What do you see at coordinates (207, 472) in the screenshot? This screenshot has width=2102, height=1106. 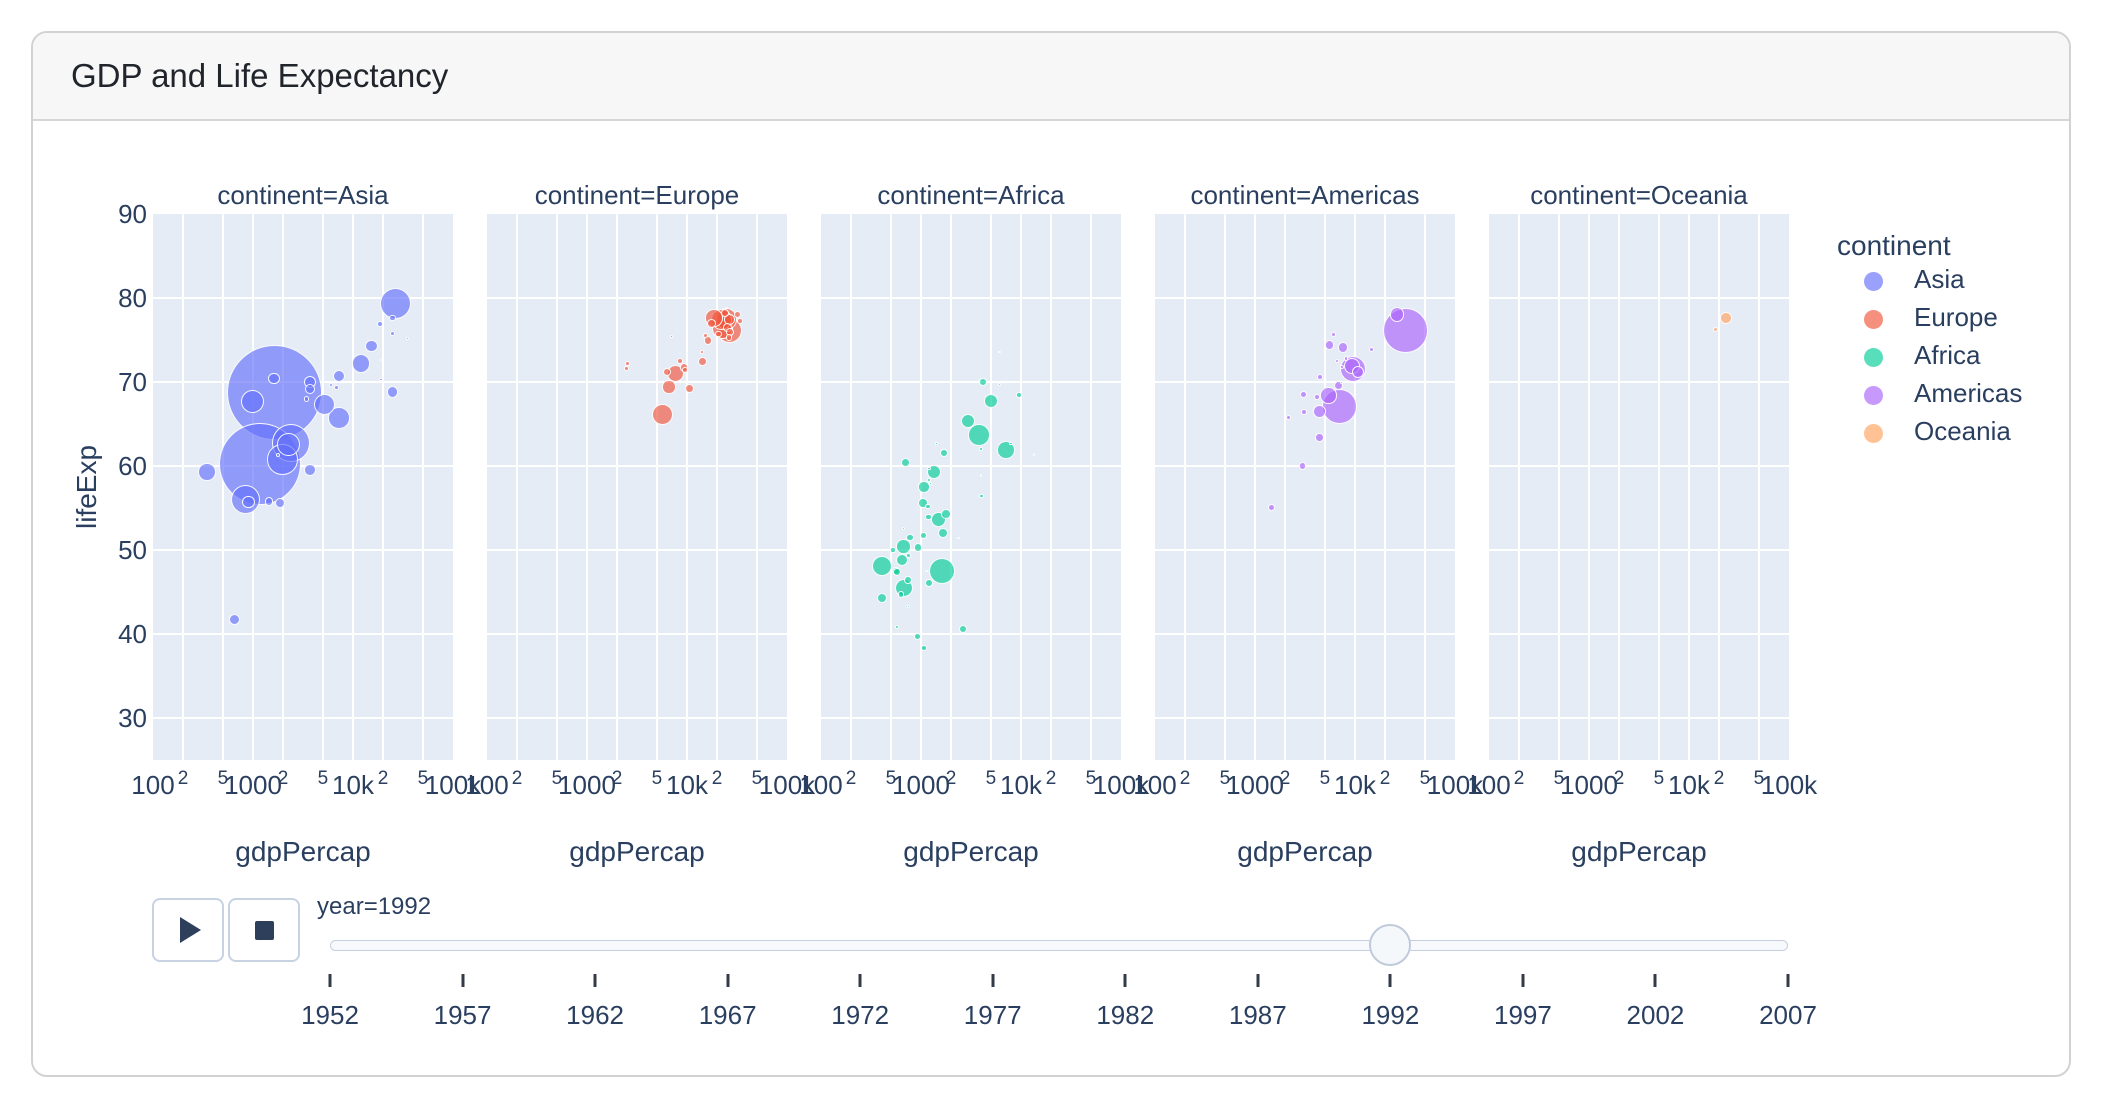 I see `bubble-myanmar` at bounding box center [207, 472].